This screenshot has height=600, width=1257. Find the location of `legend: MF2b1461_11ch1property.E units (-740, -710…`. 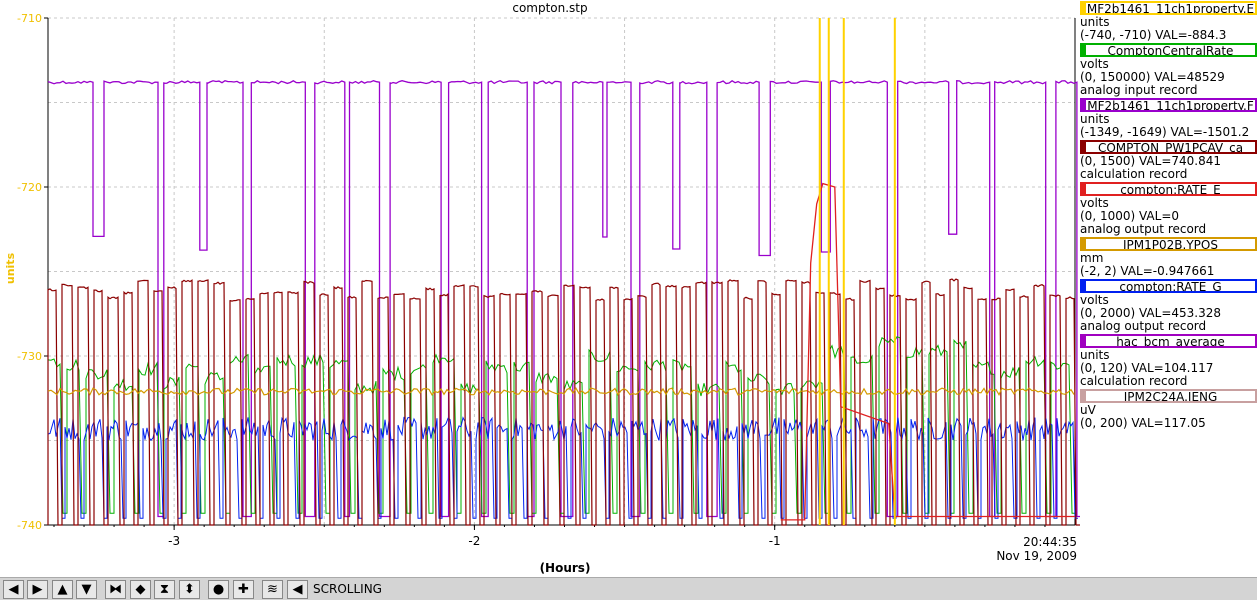

legend: MF2b1461_11ch1property.E units (-740, -710… is located at coordinates (1168, 215).